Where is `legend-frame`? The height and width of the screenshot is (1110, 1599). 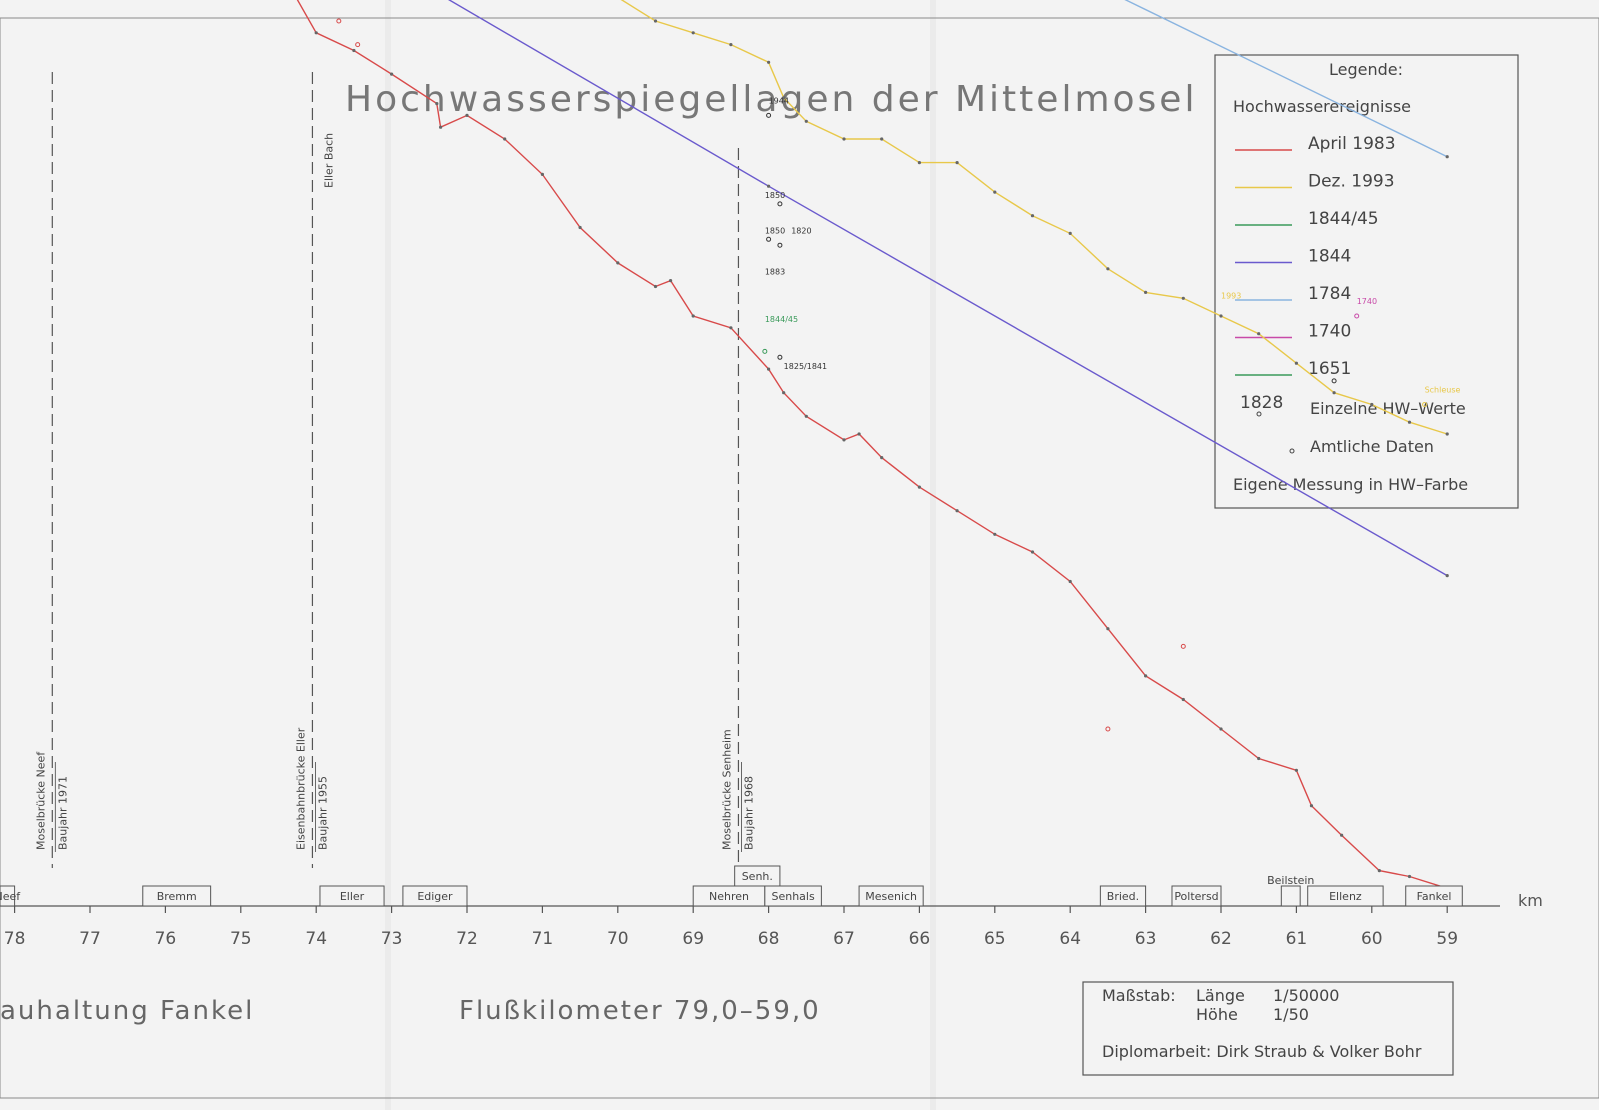 legend-frame is located at coordinates (1366, 281).